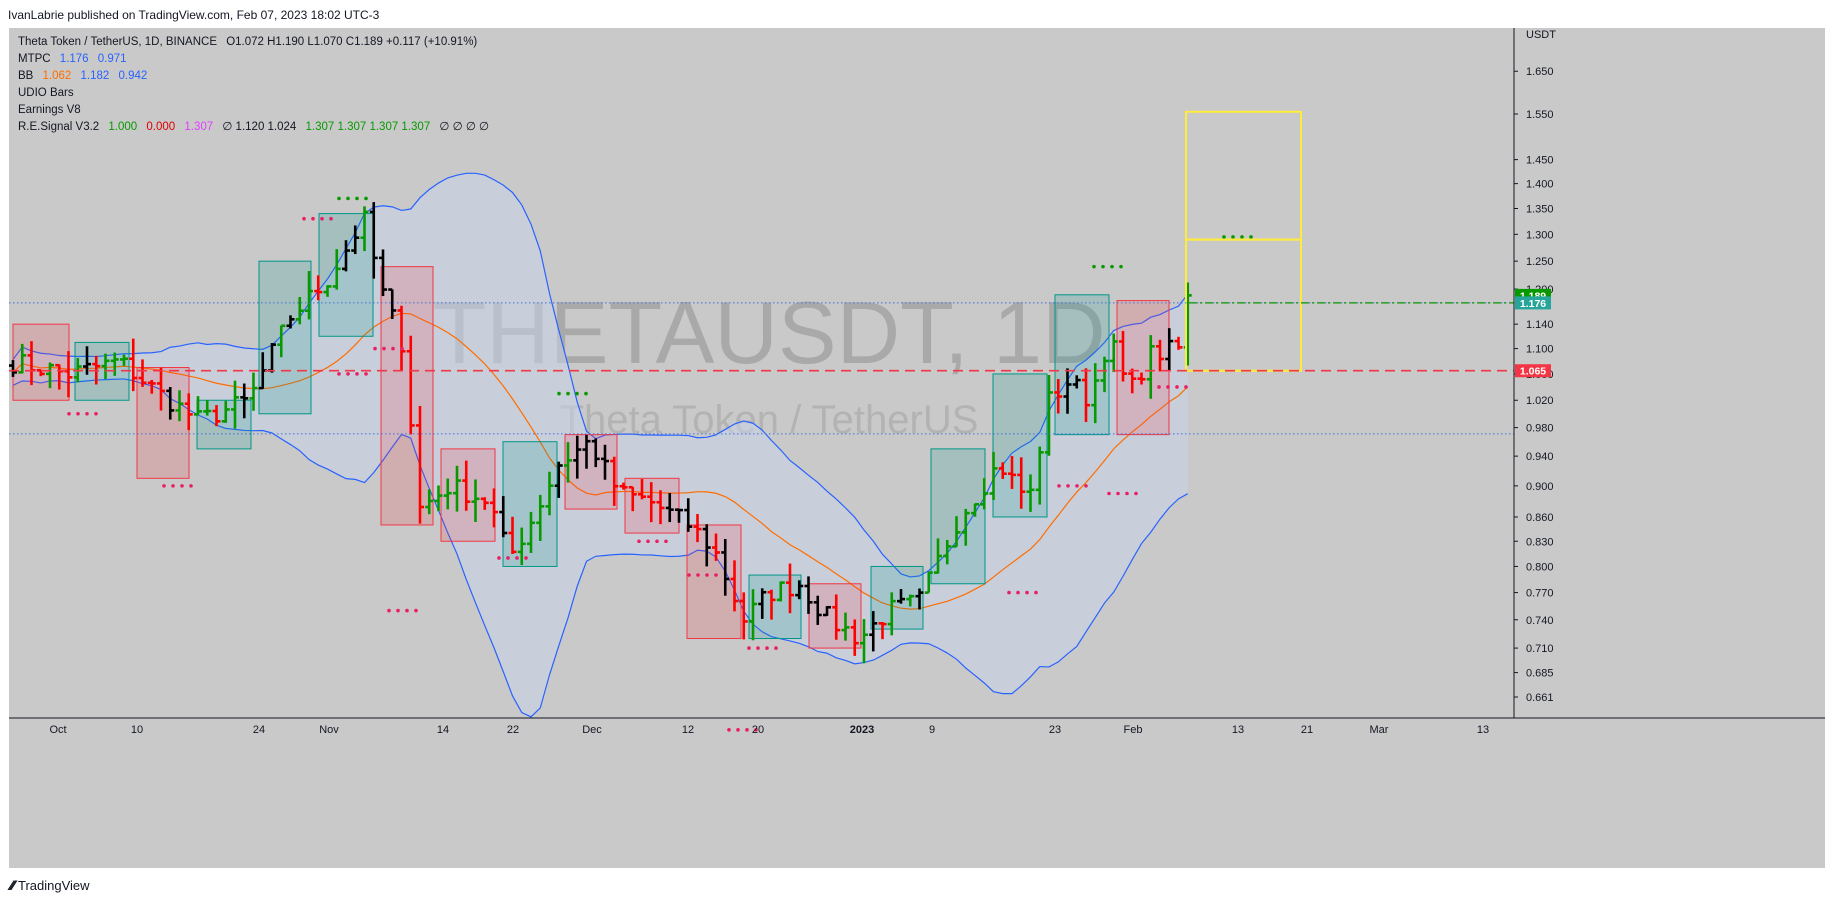 The height and width of the screenshot is (903, 1834). What do you see at coordinates (259, 127) in the screenshot?
I see `legend-resignal-rest: ∅ 1.120 1.024` at bounding box center [259, 127].